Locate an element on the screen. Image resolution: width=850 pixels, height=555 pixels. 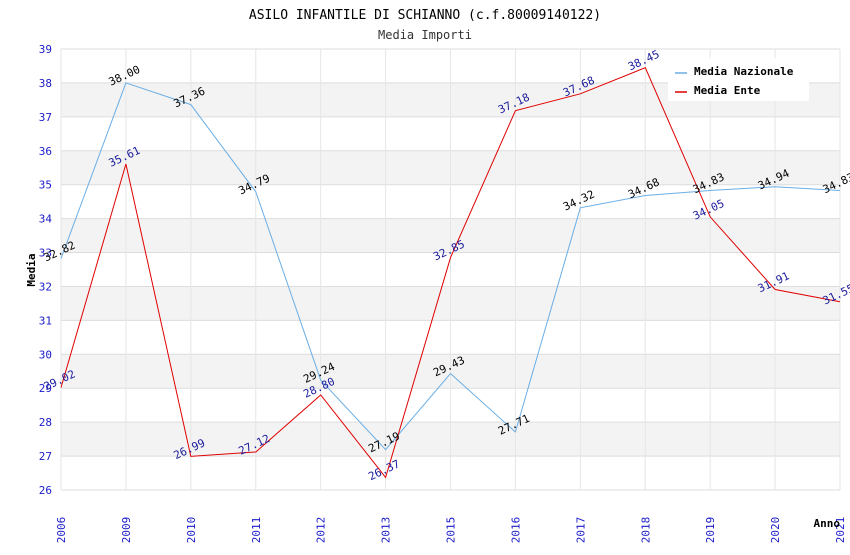
legend: Media Nazionale Media Ente is located at coordinates (738, 79).